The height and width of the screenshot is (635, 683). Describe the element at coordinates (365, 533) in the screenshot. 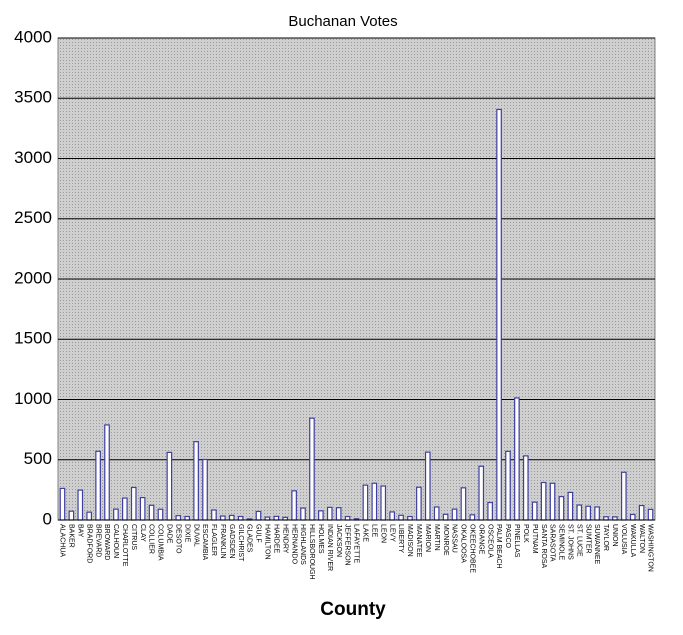

I see `x-tick-label: LAKE` at that location.